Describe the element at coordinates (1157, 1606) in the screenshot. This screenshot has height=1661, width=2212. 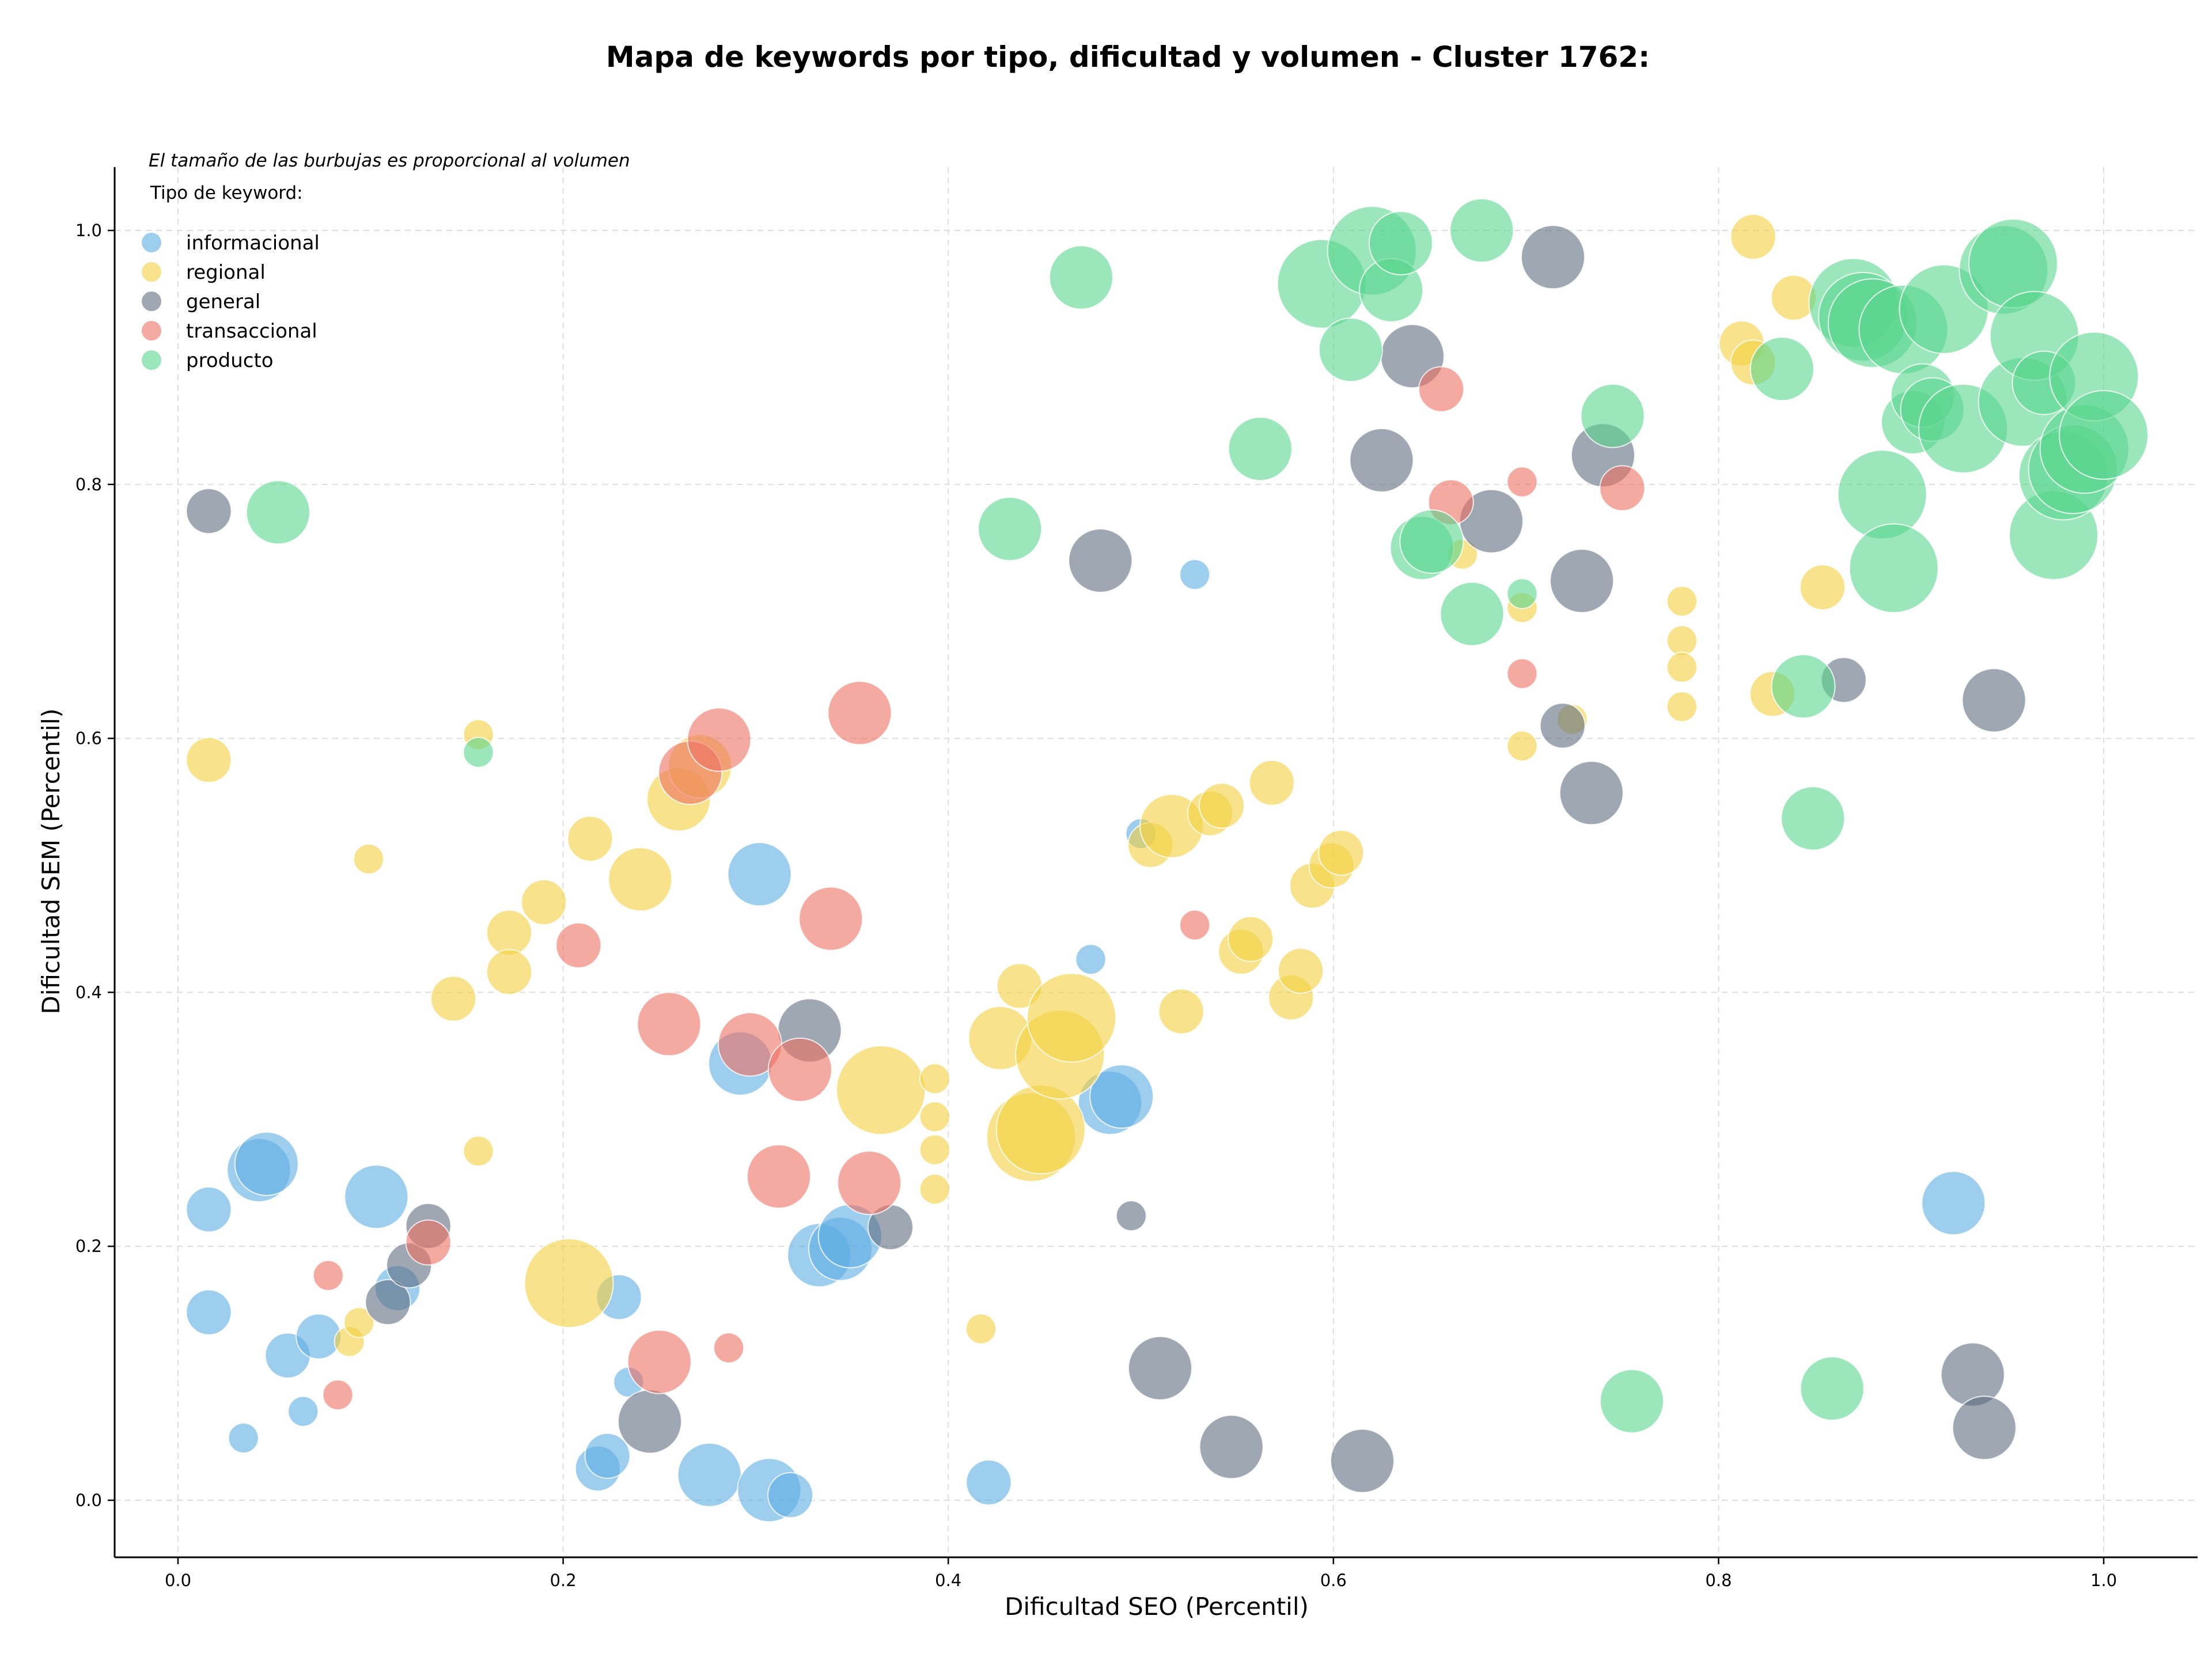
I see `x-axis-label: Dificultad SEO (Percentil)` at that location.